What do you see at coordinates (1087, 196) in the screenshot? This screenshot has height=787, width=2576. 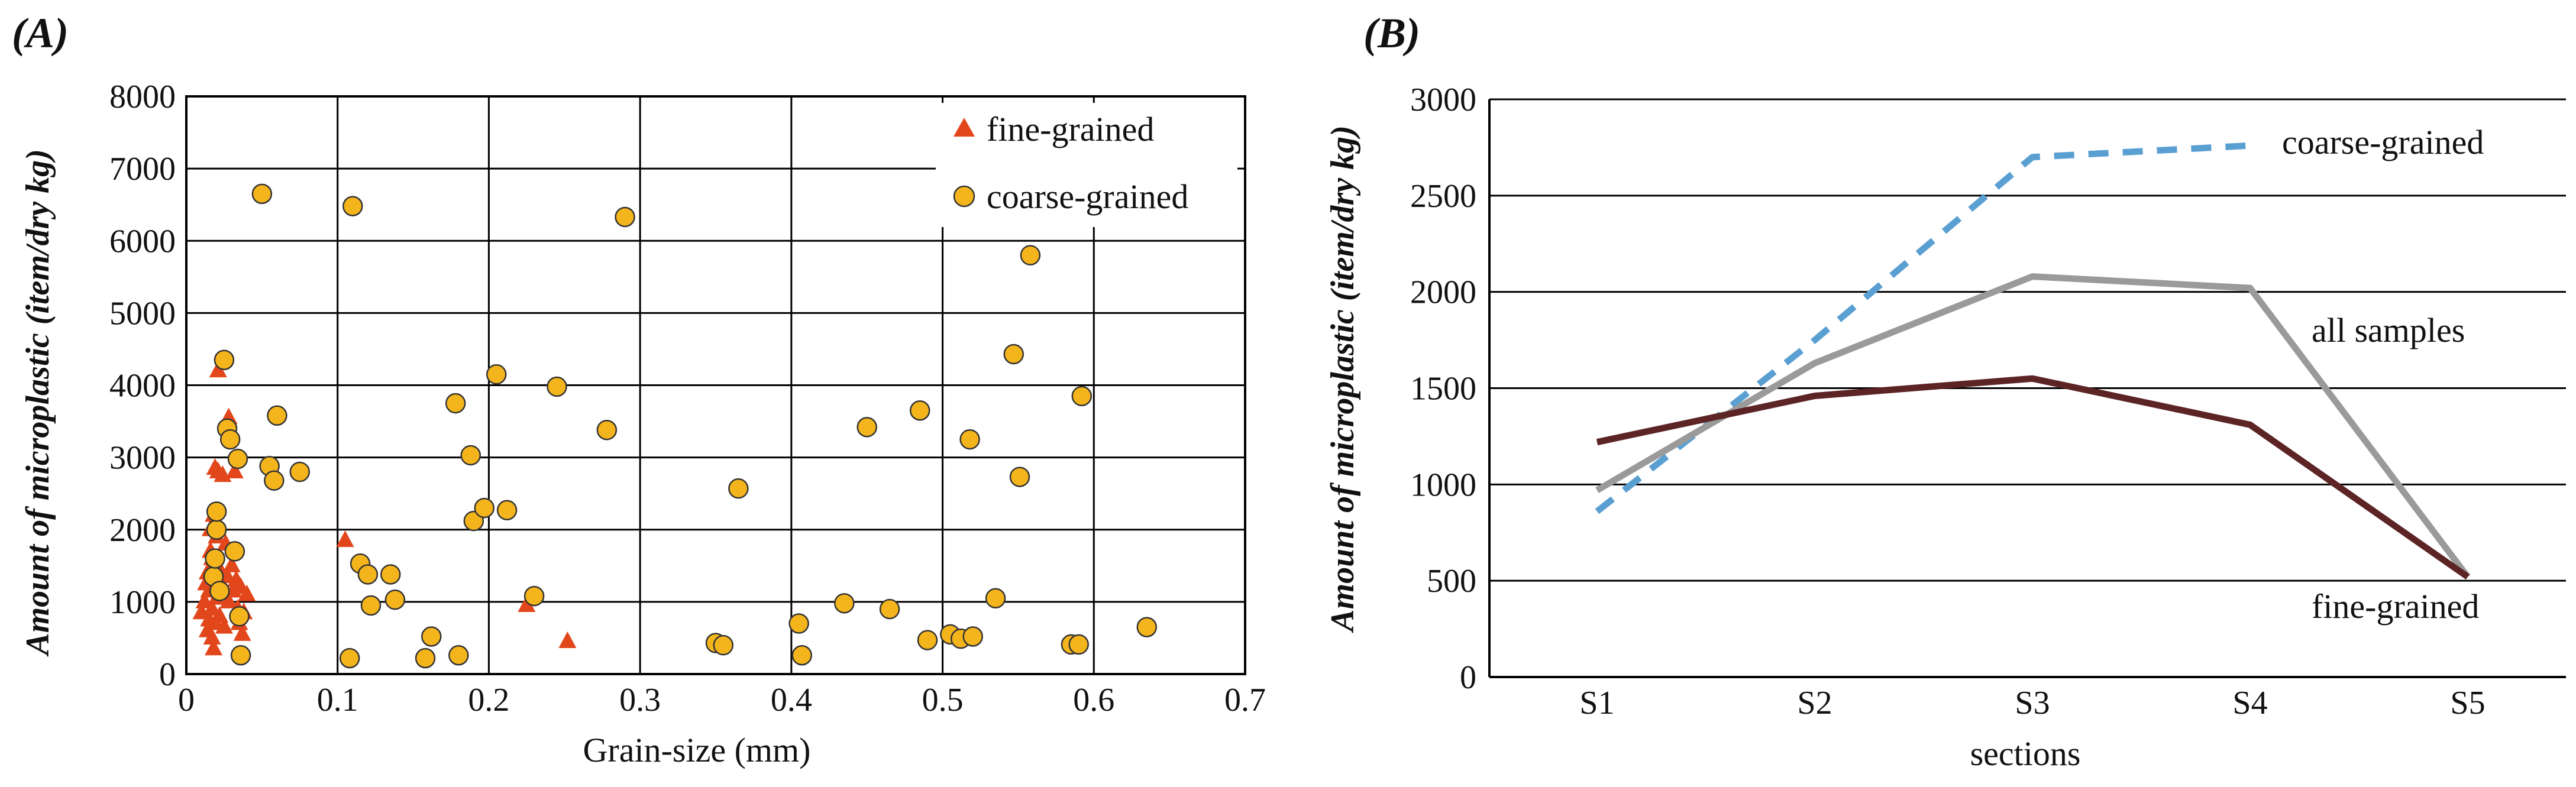 I see `legend-coarse-grained-label: coarse-grained` at bounding box center [1087, 196].